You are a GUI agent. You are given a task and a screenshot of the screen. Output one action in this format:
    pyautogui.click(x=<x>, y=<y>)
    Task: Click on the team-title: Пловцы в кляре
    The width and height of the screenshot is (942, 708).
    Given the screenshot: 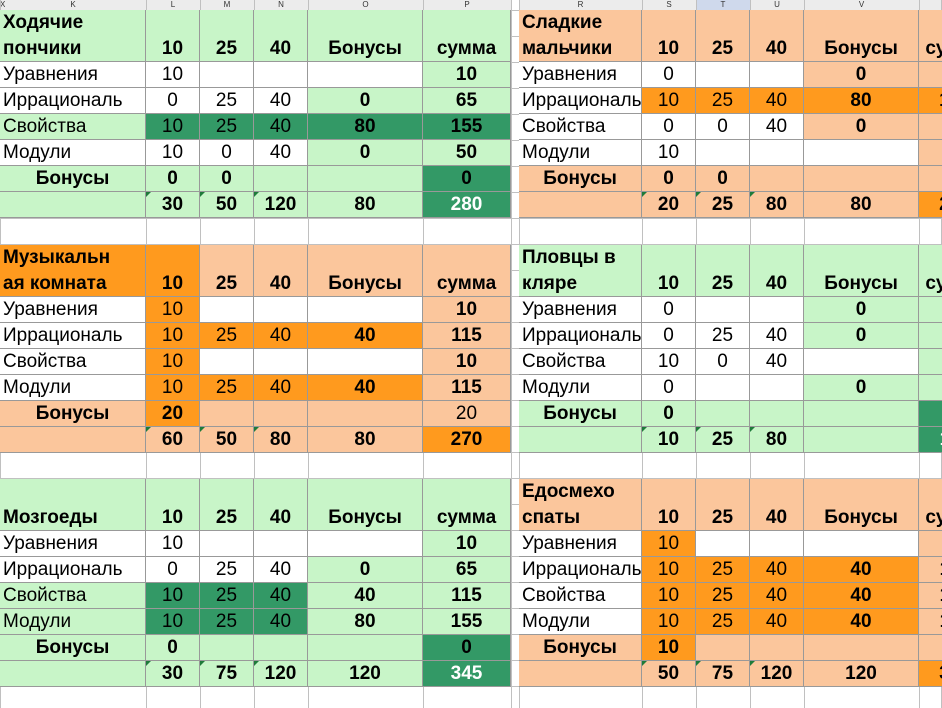 What is the action you would take?
    pyautogui.click(x=580, y=271)
    